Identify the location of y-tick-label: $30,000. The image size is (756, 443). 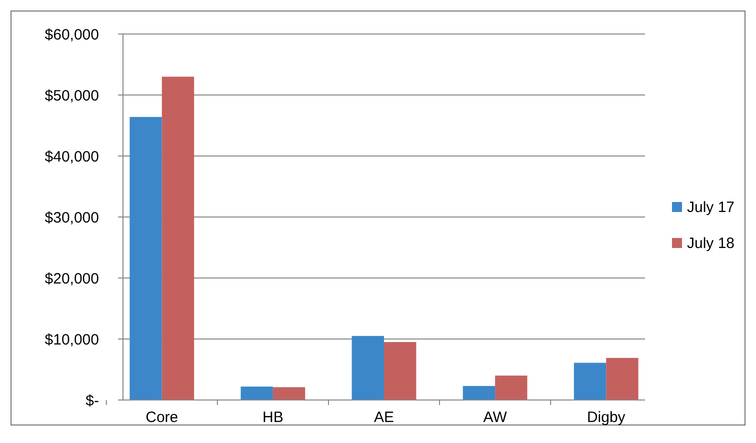
(71, 217).